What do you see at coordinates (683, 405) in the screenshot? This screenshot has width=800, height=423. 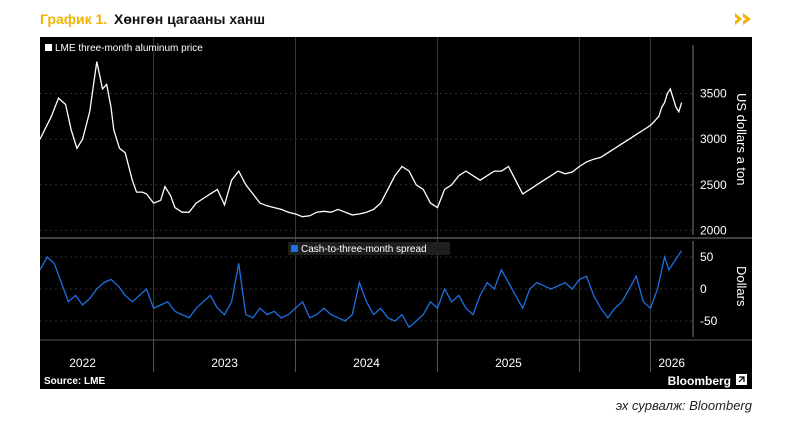 I see `source-caption: эх сурвалж: Bloomberg` at bounding box center [683, 405].